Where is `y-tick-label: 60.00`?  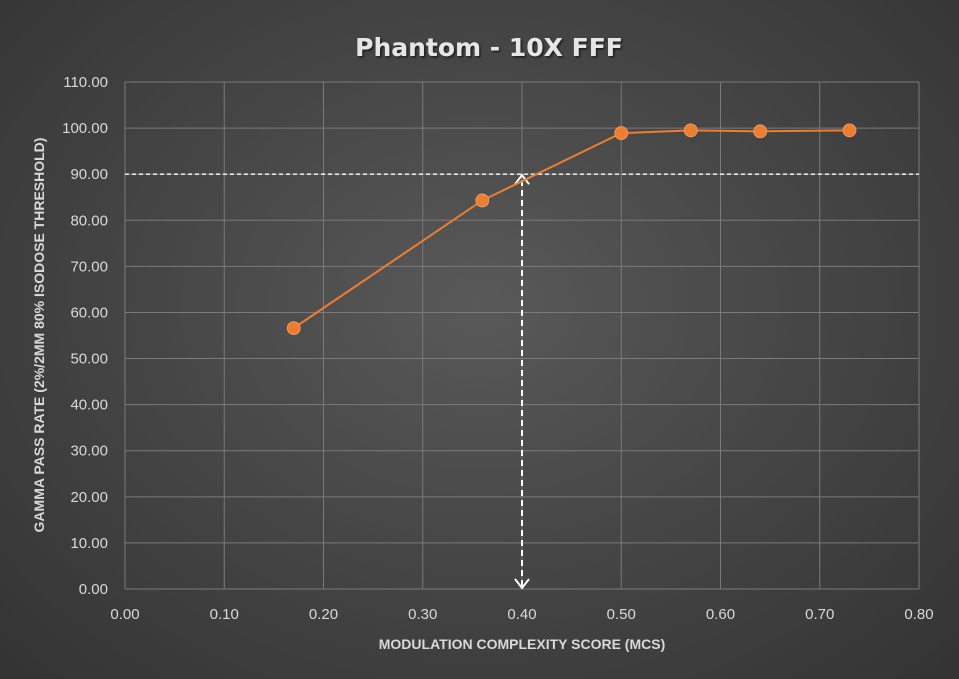 y-tick-label: 60.00 is located at coordinates (89, 312).